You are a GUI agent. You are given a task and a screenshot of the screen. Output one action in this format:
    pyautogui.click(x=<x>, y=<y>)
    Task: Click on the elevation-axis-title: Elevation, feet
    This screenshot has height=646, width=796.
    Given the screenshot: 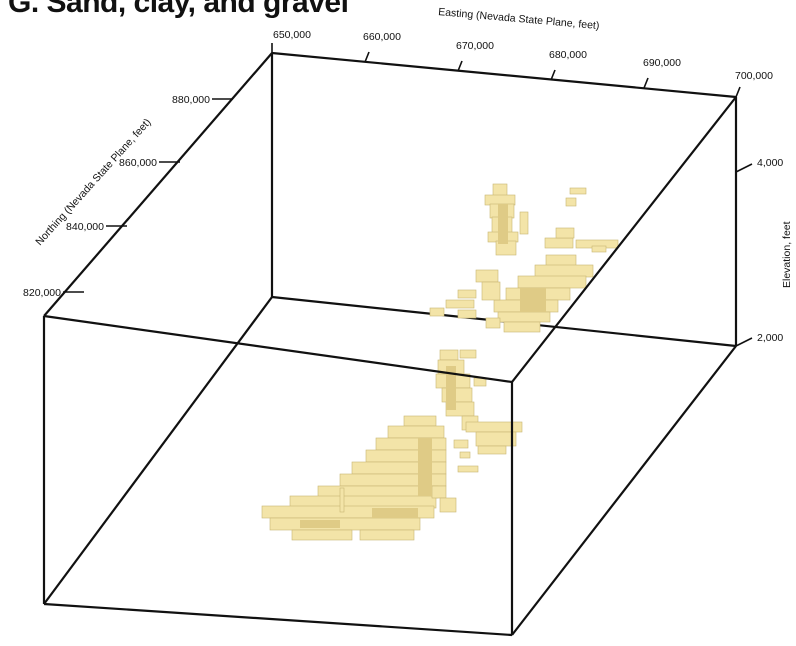 What is the action you would take?
    pyautogui.click(x=787, y=254)
    